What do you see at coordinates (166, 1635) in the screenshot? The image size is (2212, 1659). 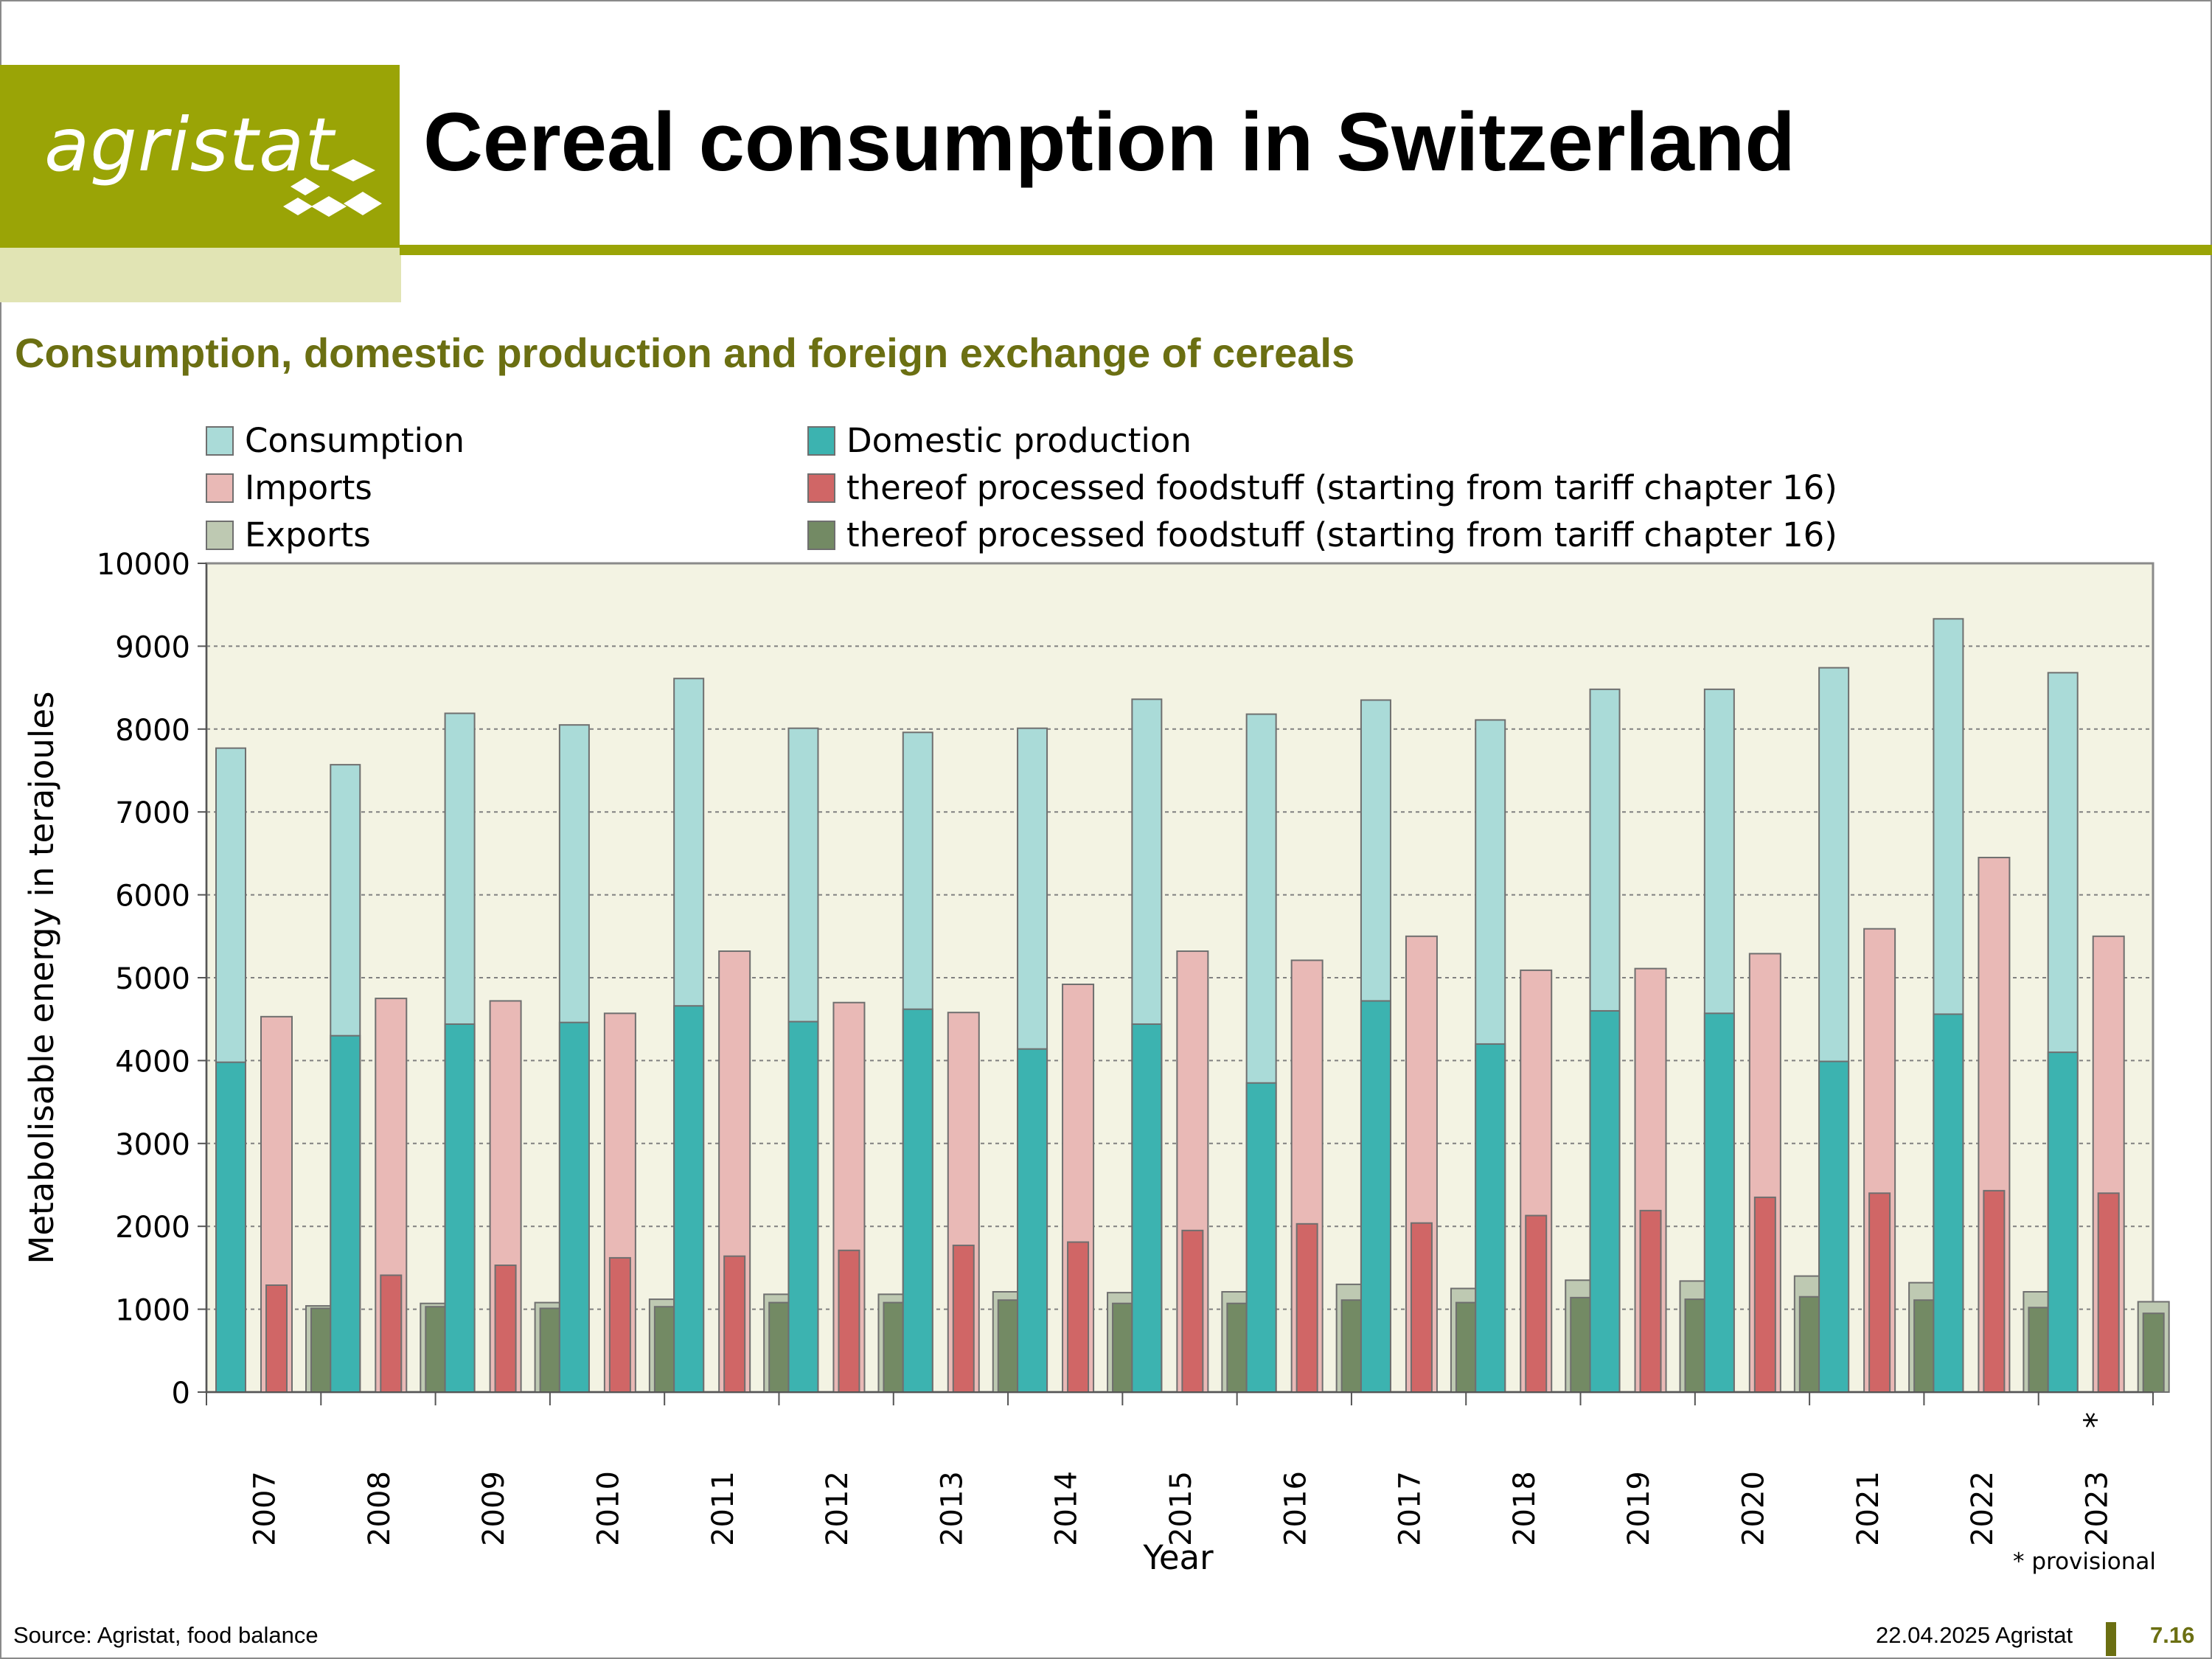 I see `source-note: Source: Agristat, food balance` at bounding box center [166, 1635].